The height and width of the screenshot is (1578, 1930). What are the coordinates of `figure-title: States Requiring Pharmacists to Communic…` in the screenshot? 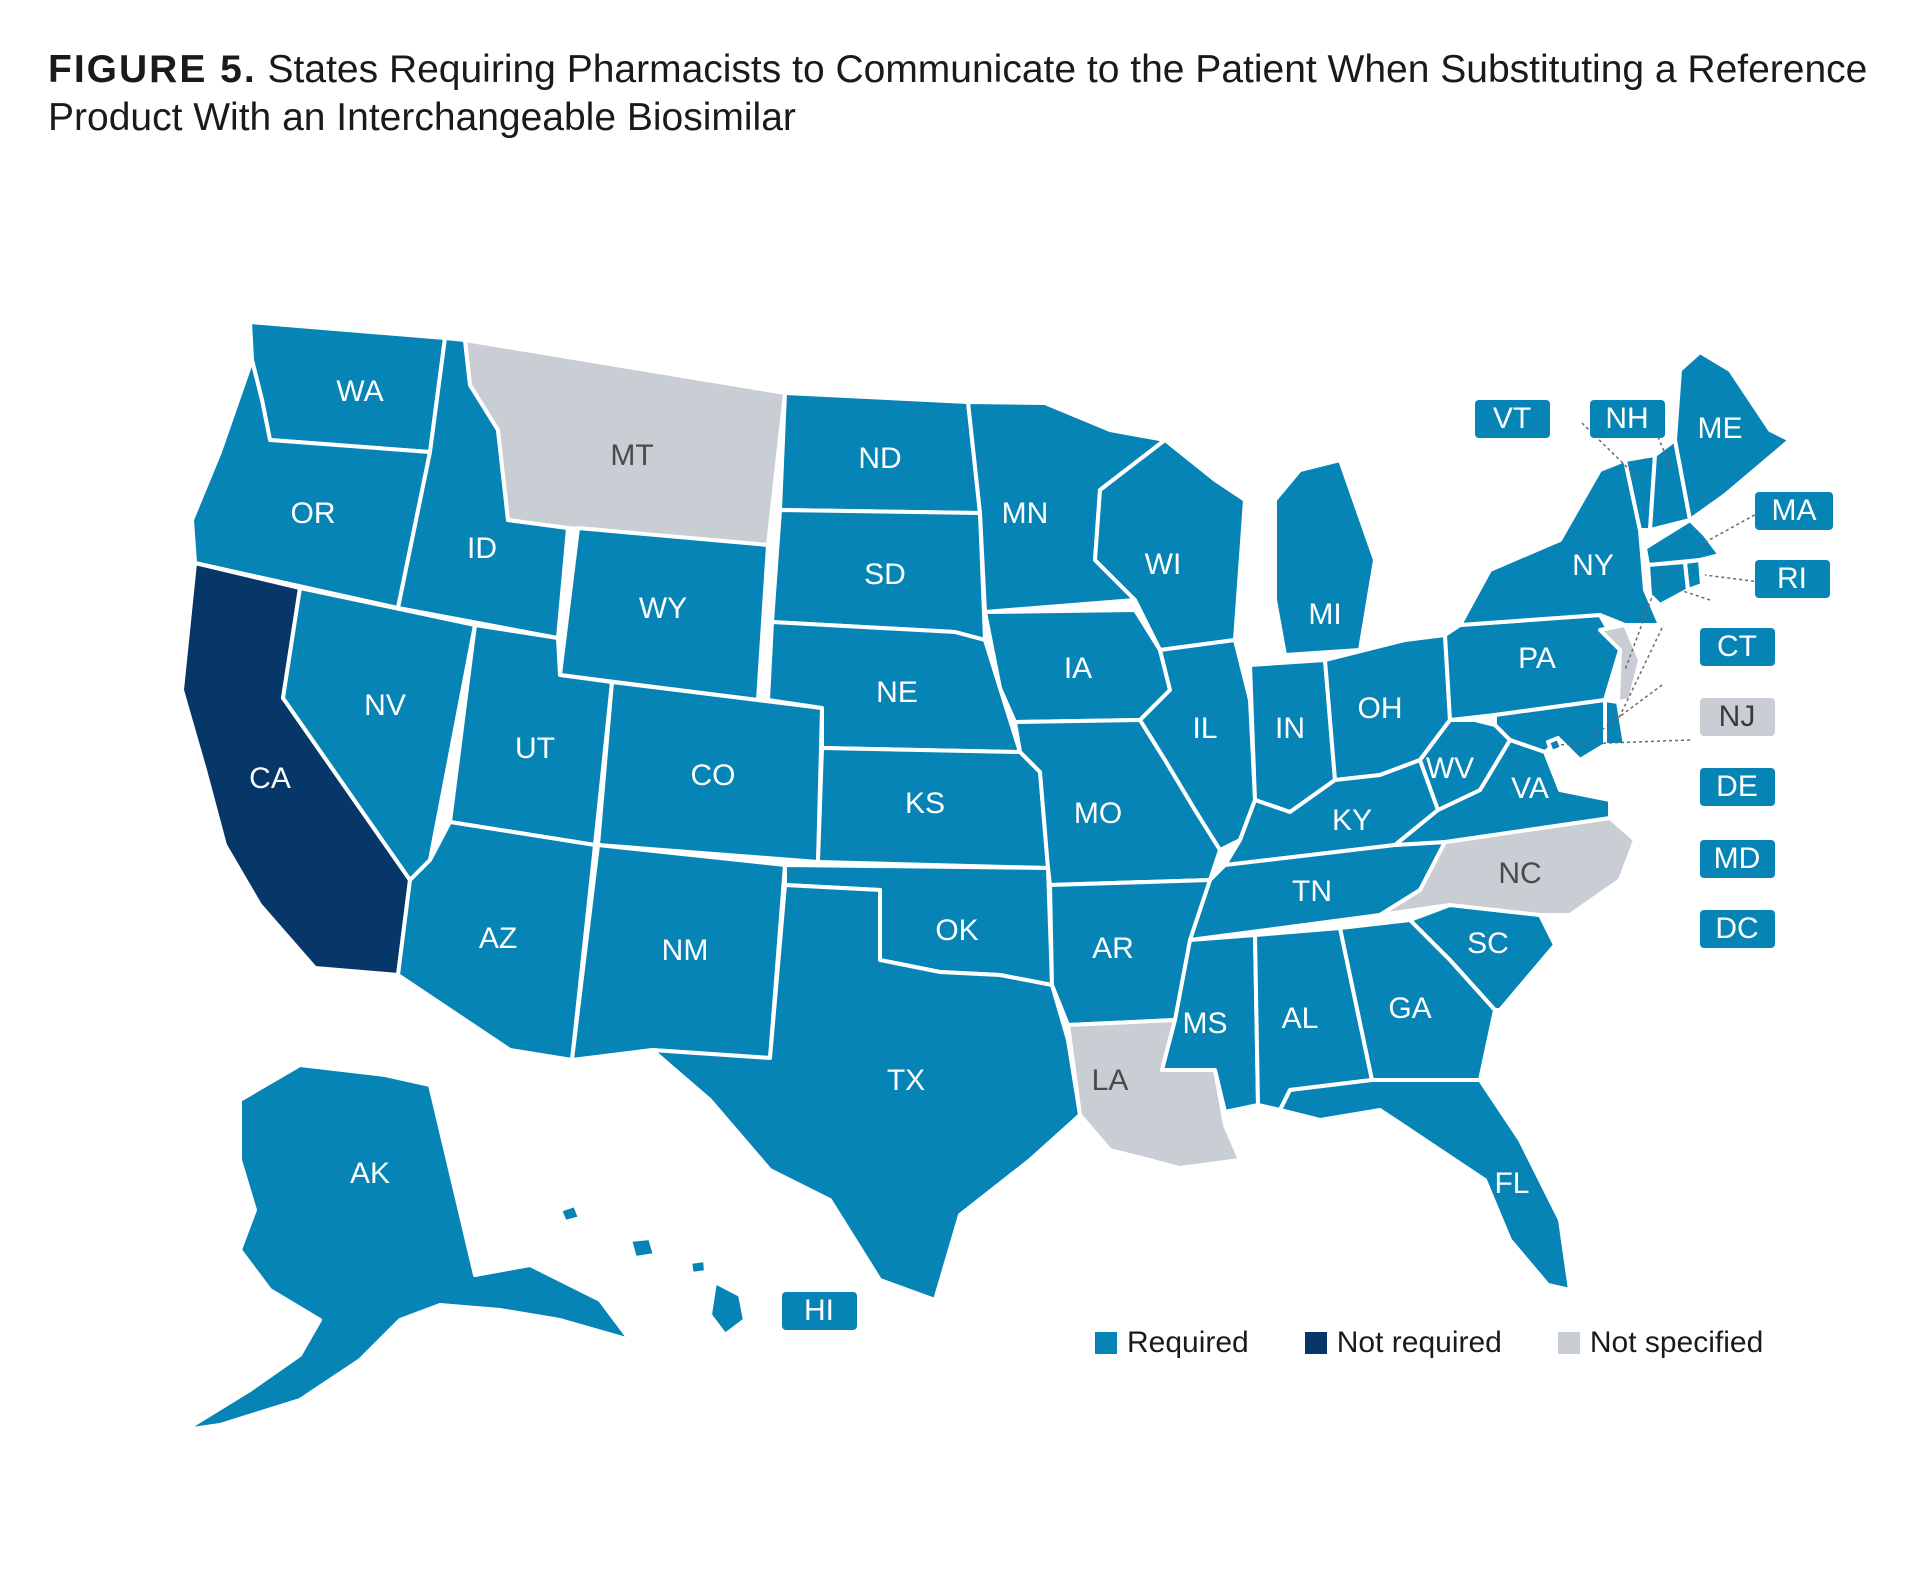 It's located at (958, 93).